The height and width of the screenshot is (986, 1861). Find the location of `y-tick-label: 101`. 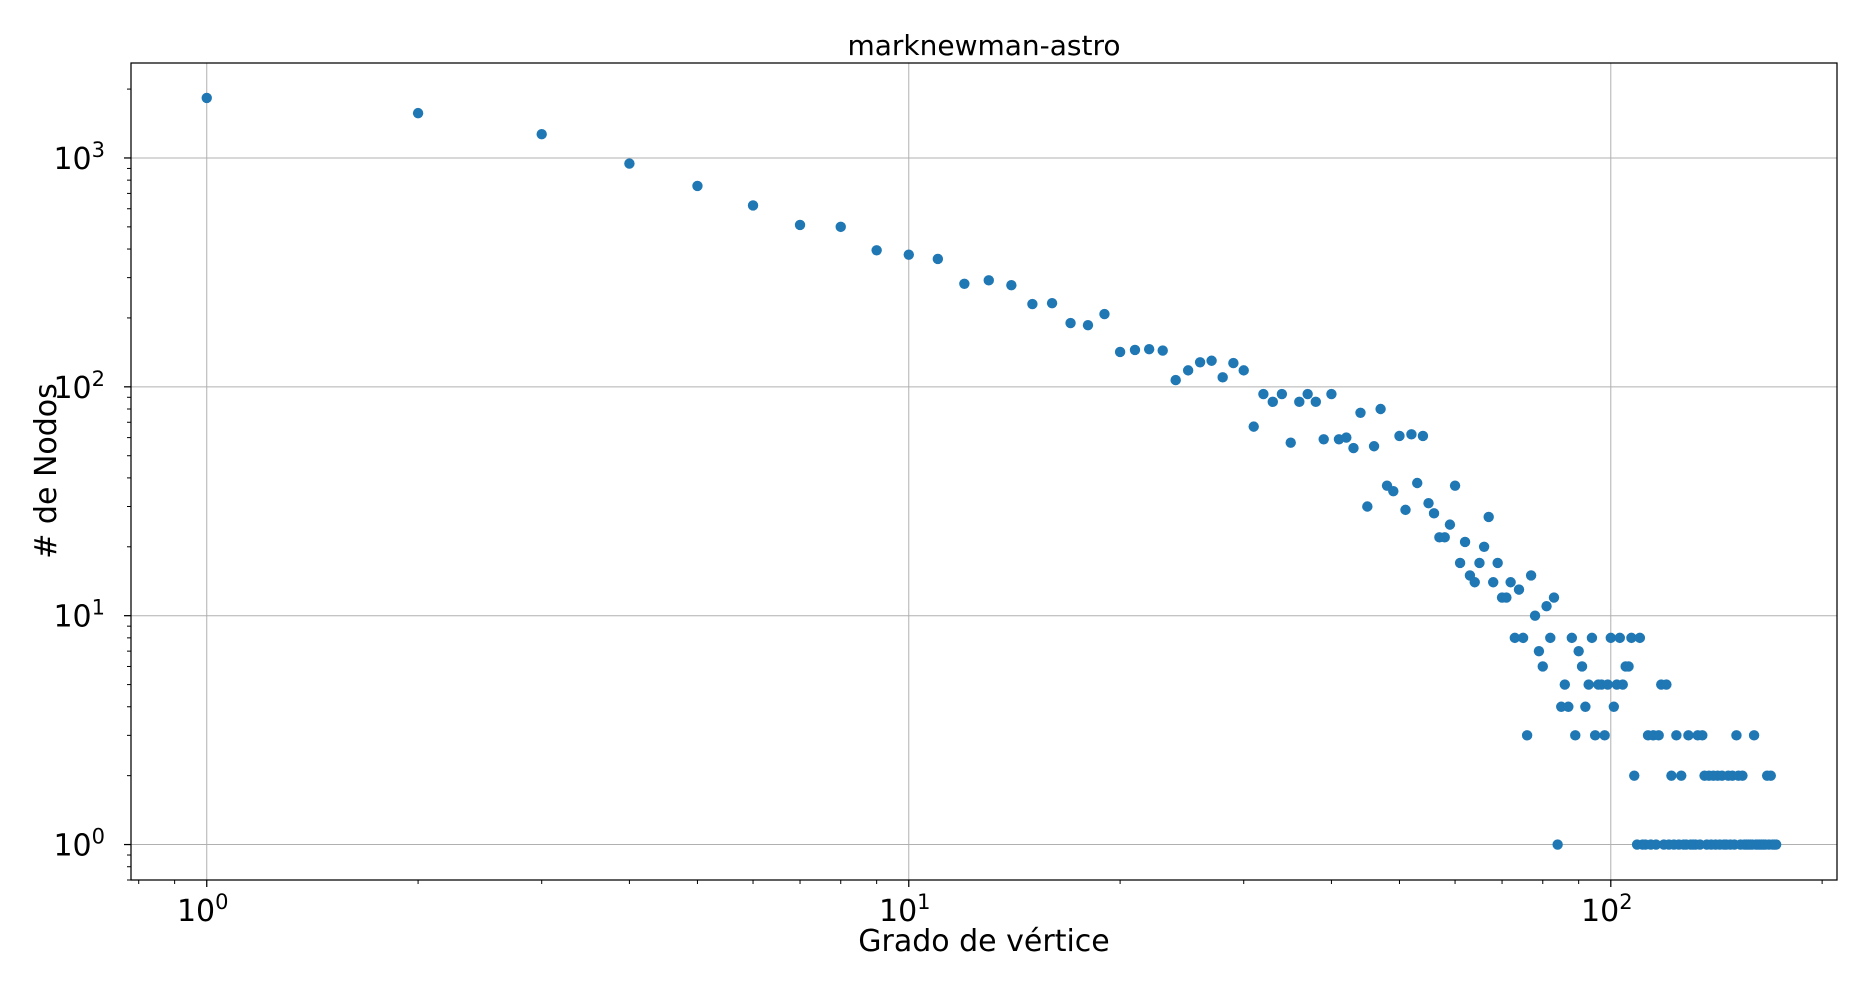

y-tick-label: 101 is located at coordinates (79, 615).